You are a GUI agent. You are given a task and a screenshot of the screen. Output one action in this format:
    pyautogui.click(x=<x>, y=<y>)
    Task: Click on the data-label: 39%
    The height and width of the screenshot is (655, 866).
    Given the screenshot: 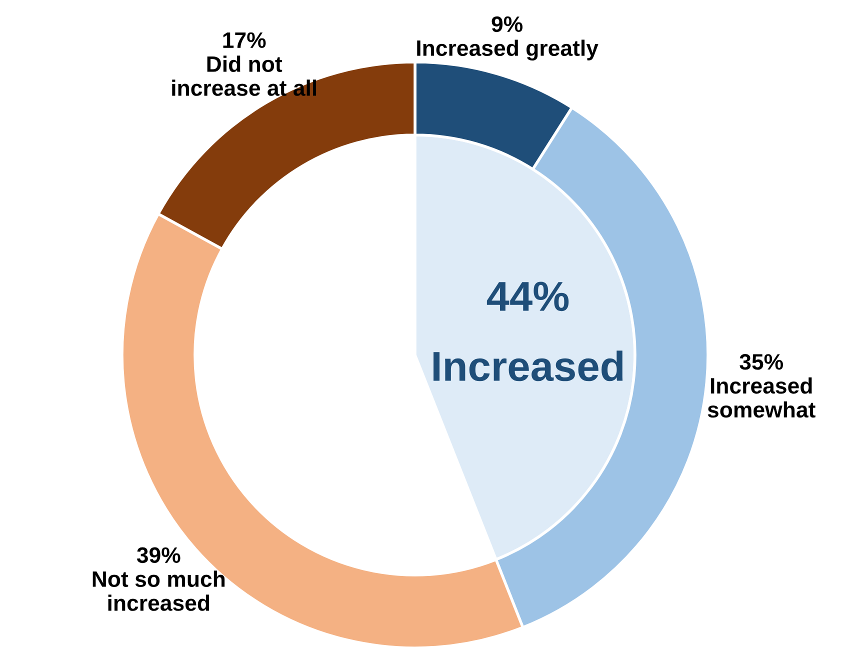 What is the action you would take?
    pyautogui.click(x=158, y=555)
    